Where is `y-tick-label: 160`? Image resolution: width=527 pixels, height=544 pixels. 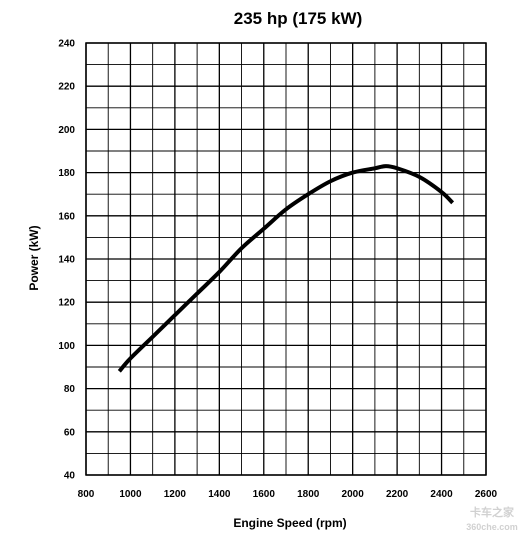
y-tick-label: 160 is located at coordinates (66, 216).